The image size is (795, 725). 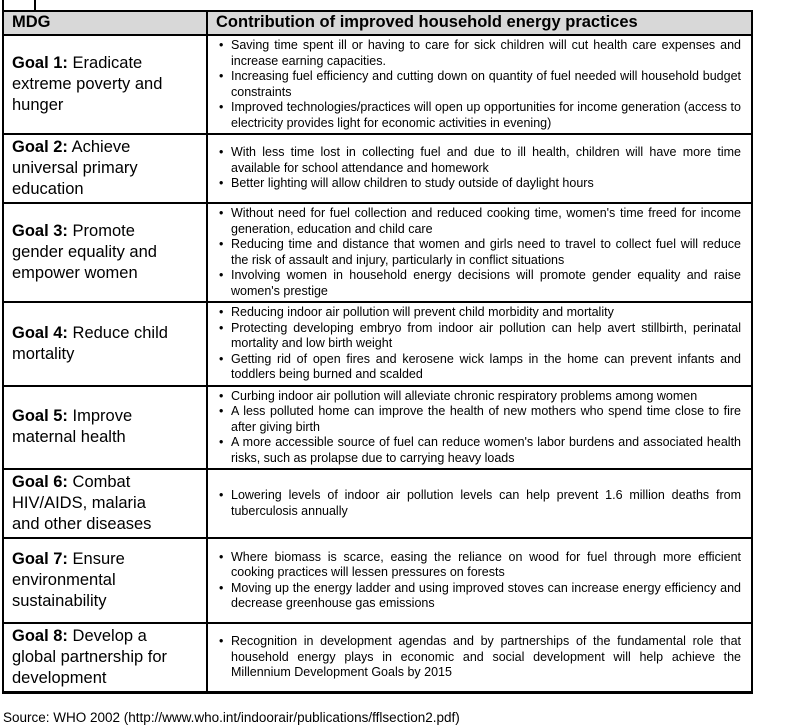 What do you see at coordinates (40, 147) in the screenshot?
I see `goal-number-label: Goal 2:` at bounding box center [40, 147].